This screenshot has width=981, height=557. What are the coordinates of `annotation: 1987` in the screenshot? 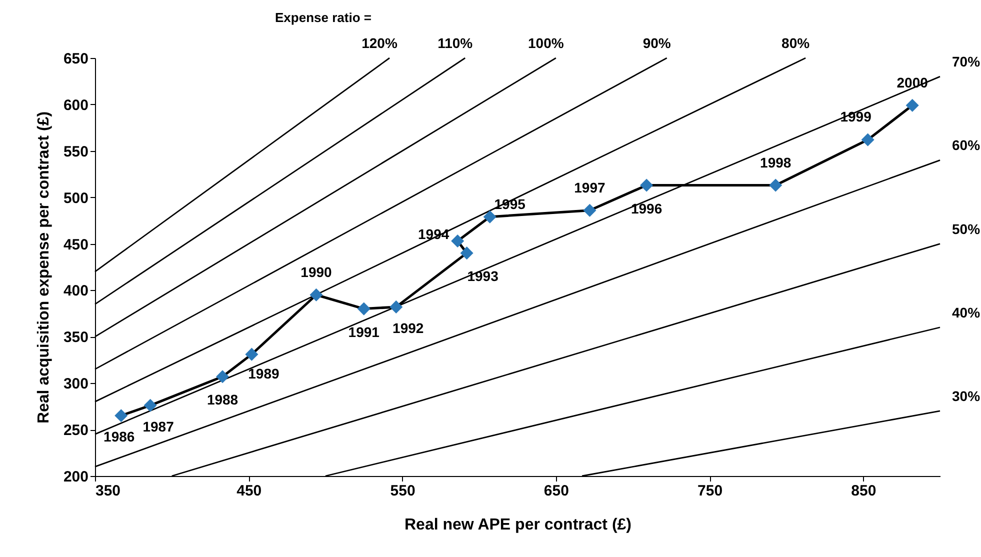 It's located at (158, 426).